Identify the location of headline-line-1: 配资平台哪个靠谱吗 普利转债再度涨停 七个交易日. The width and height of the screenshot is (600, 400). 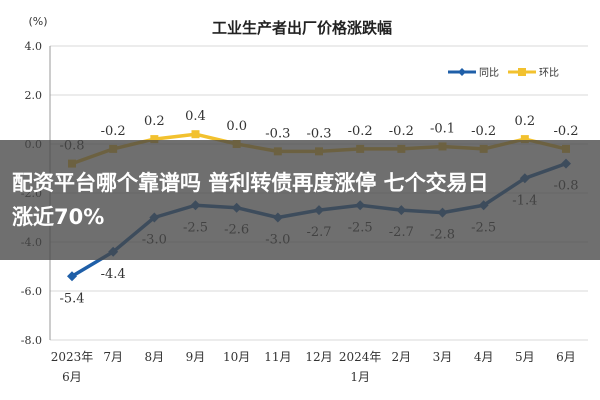
(250, 183).